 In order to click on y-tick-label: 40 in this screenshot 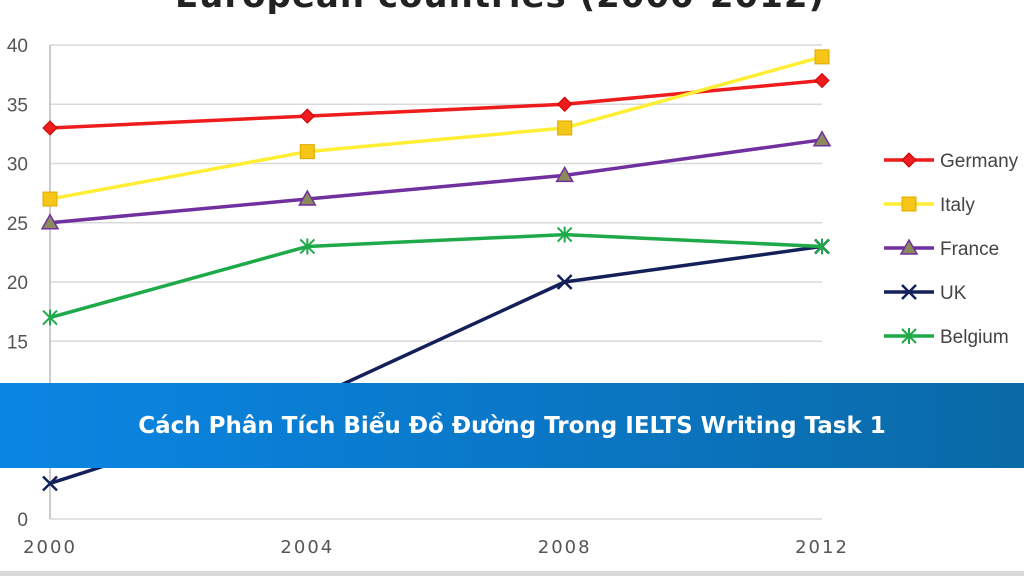, I will do `click(17, 46)`.